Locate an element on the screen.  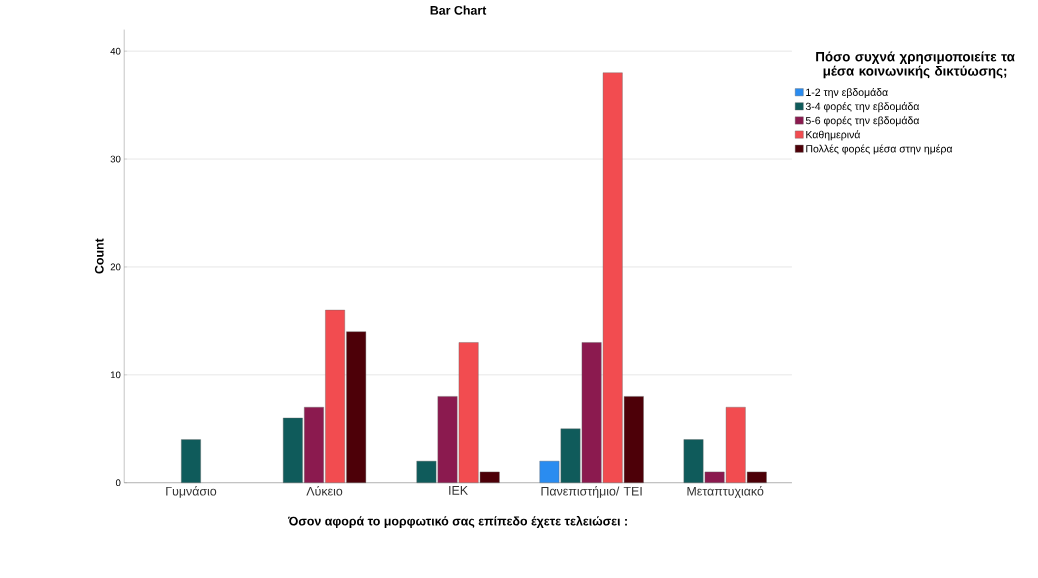
x-tick-label: Πανεπιστήμιο/ ΤΕΙ is located at coordinates (591, 492).